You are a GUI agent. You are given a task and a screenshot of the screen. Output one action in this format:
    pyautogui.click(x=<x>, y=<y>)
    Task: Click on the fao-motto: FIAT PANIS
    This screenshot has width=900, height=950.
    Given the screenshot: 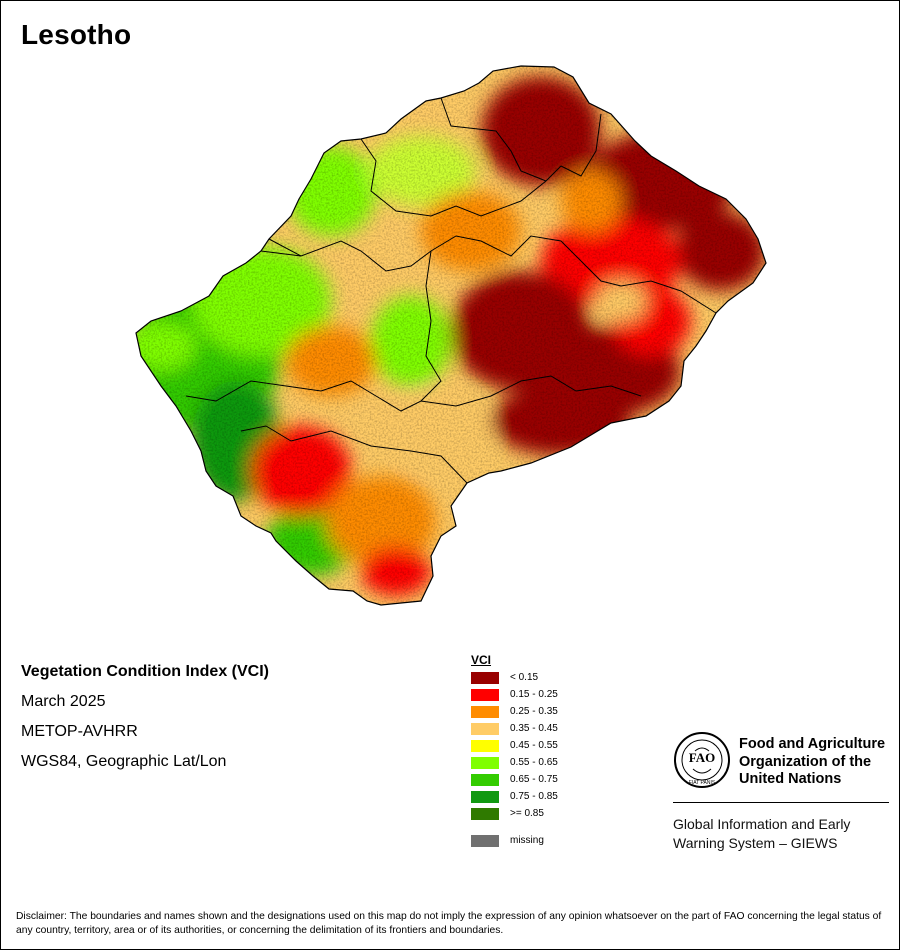 What is the action you would take?
    pyautogui.click(x=702, y=783)
    